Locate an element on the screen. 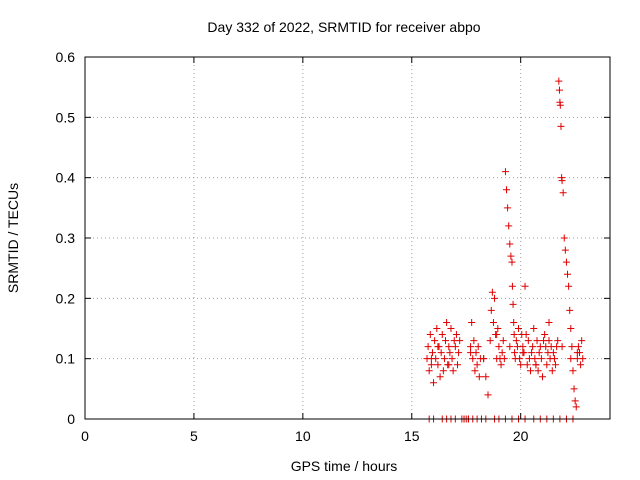 Image resolution: width=640 pixels, height=480 pixels. y-tick-label: 0.2 is located at coordinates (66, 298).